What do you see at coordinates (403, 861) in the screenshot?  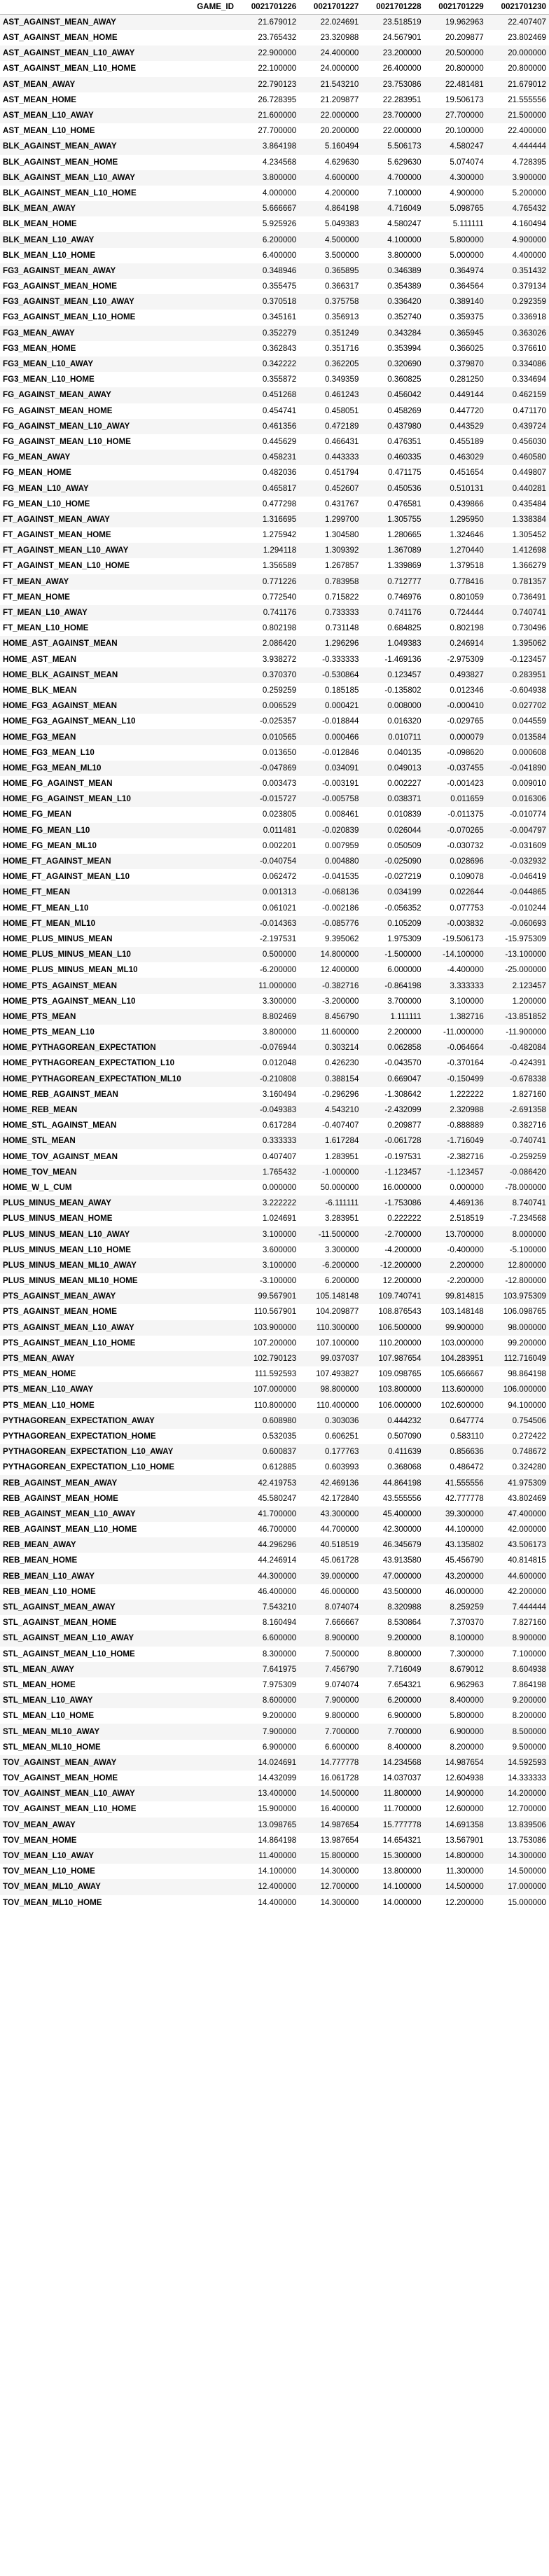 I see `table-cell: -0.025090` at bounding box center [403, 861].